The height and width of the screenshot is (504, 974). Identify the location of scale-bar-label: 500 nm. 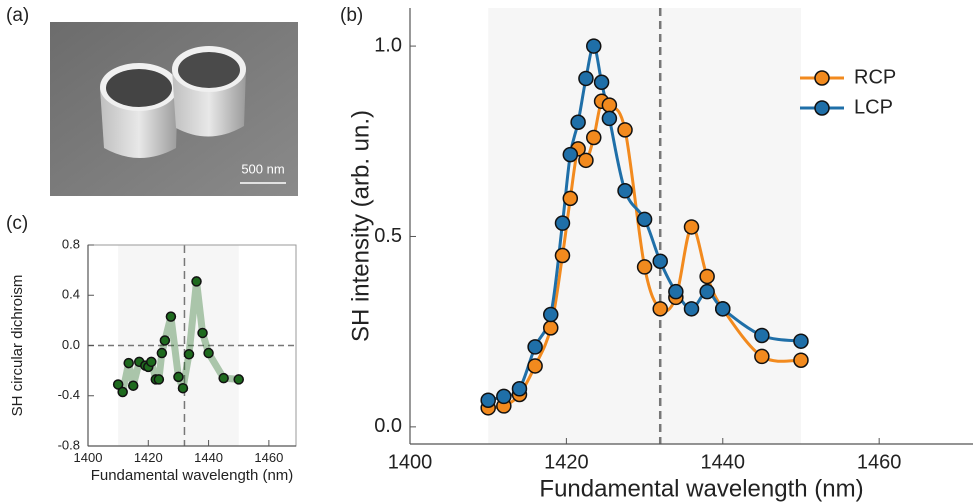
(262, 168).